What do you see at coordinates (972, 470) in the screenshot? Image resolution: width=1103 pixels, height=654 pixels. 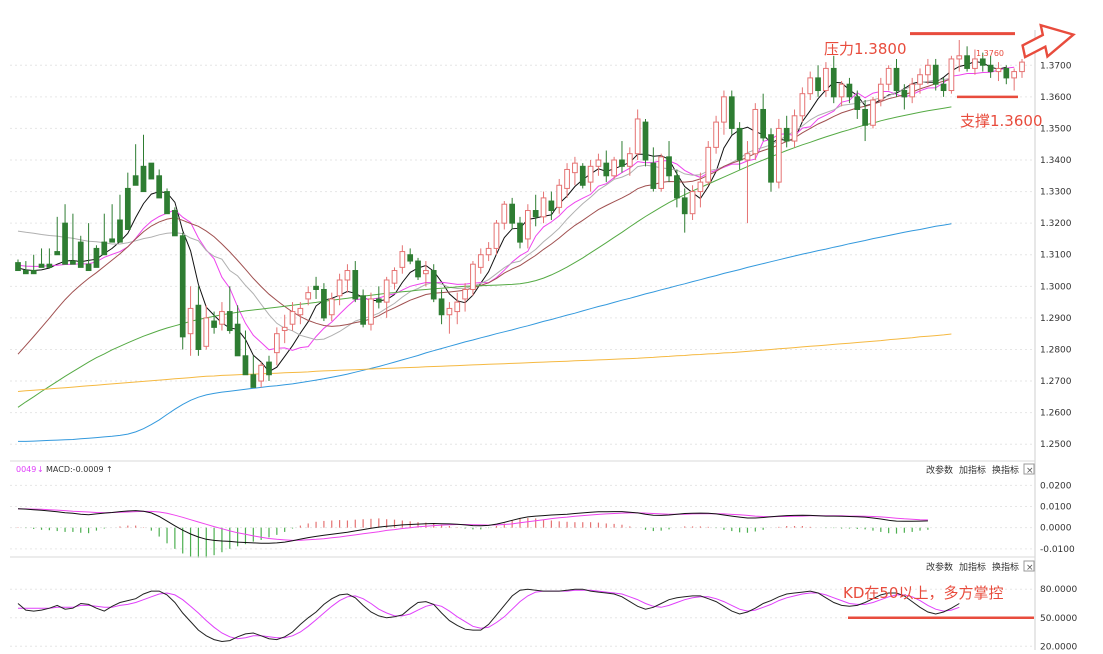 I see `add-indicator-button: 加指标` at bounding box center [972, 470].